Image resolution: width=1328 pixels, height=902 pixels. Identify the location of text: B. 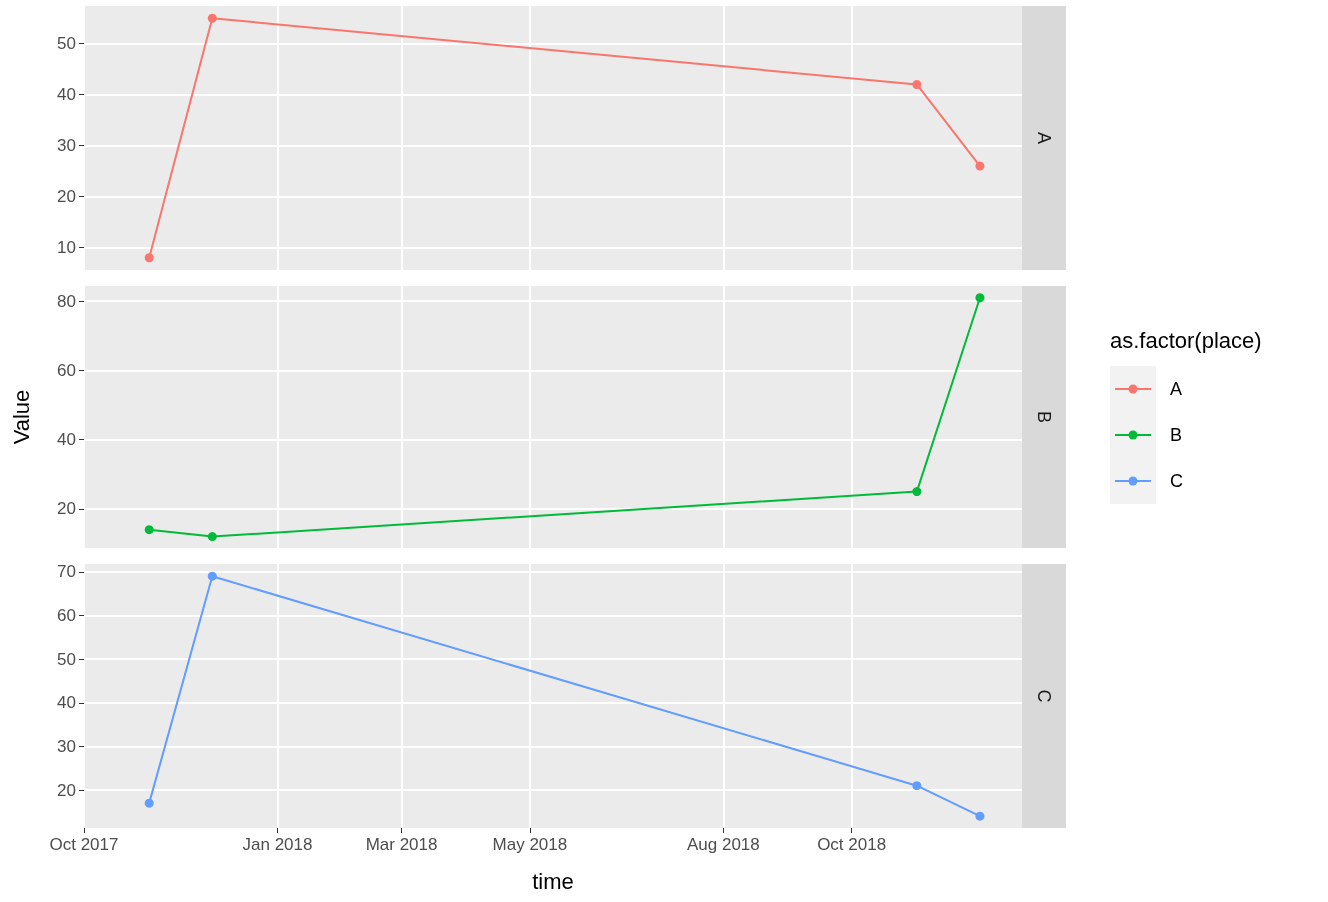
(1044, 417).